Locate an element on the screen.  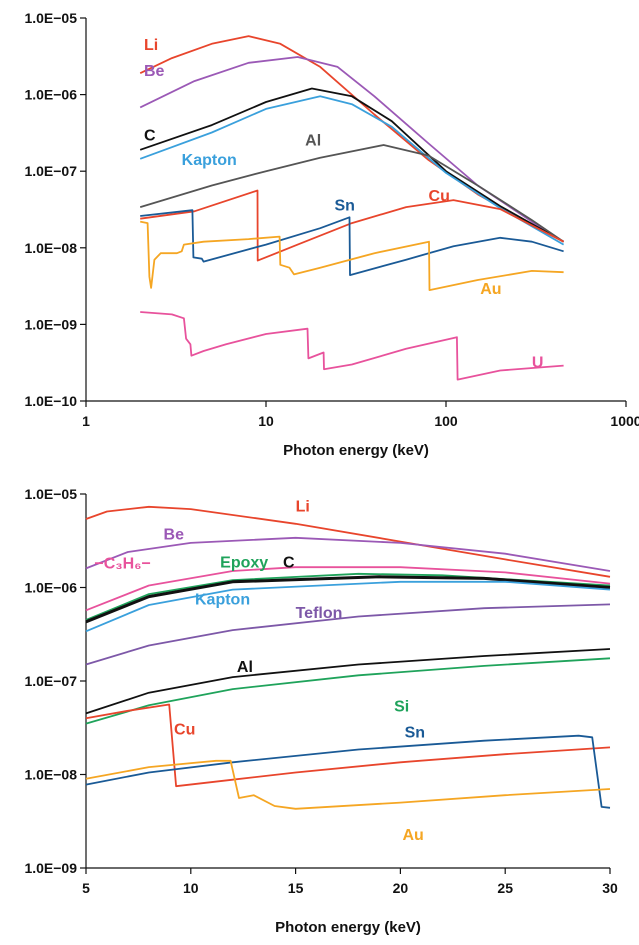
x-tick-label: 5 is located at coordinates (86, 888).